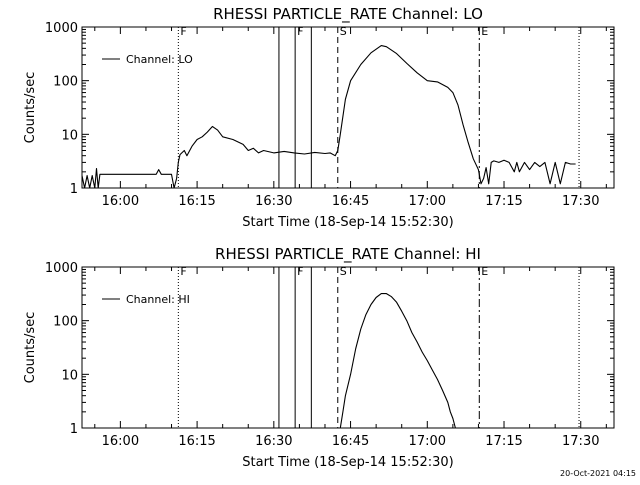 The image size is (640, 485). What do you see at coordinates (350, 441) in the screenshot?
I see `chart-2-x-tick-label: 16:45` at bounding box center [350, 441].